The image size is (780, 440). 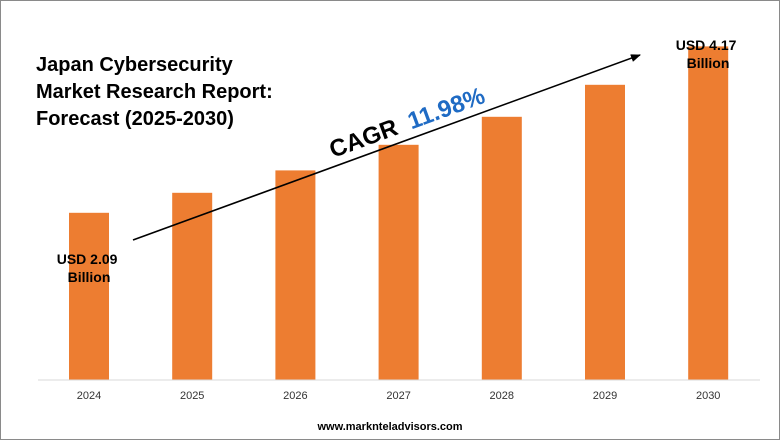 I want to click on cagr-value: 11.98%, so click(x=446, y=108).